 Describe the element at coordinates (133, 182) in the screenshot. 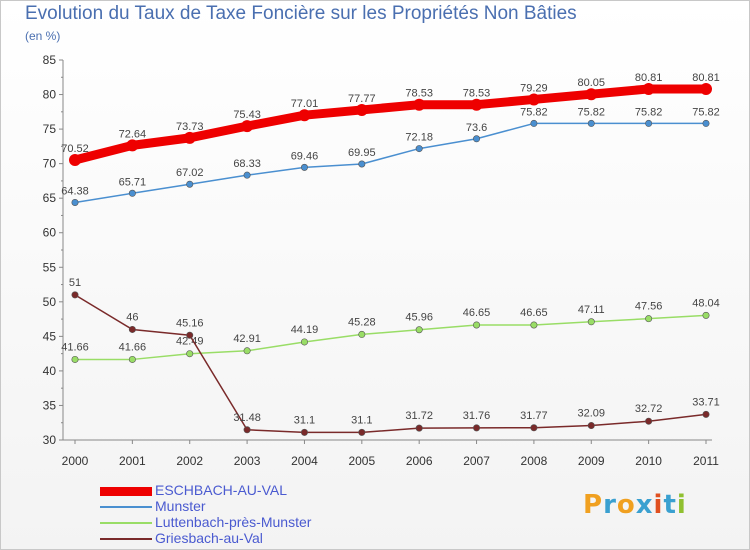

I see `data-label-munster: 65.71` at that location.